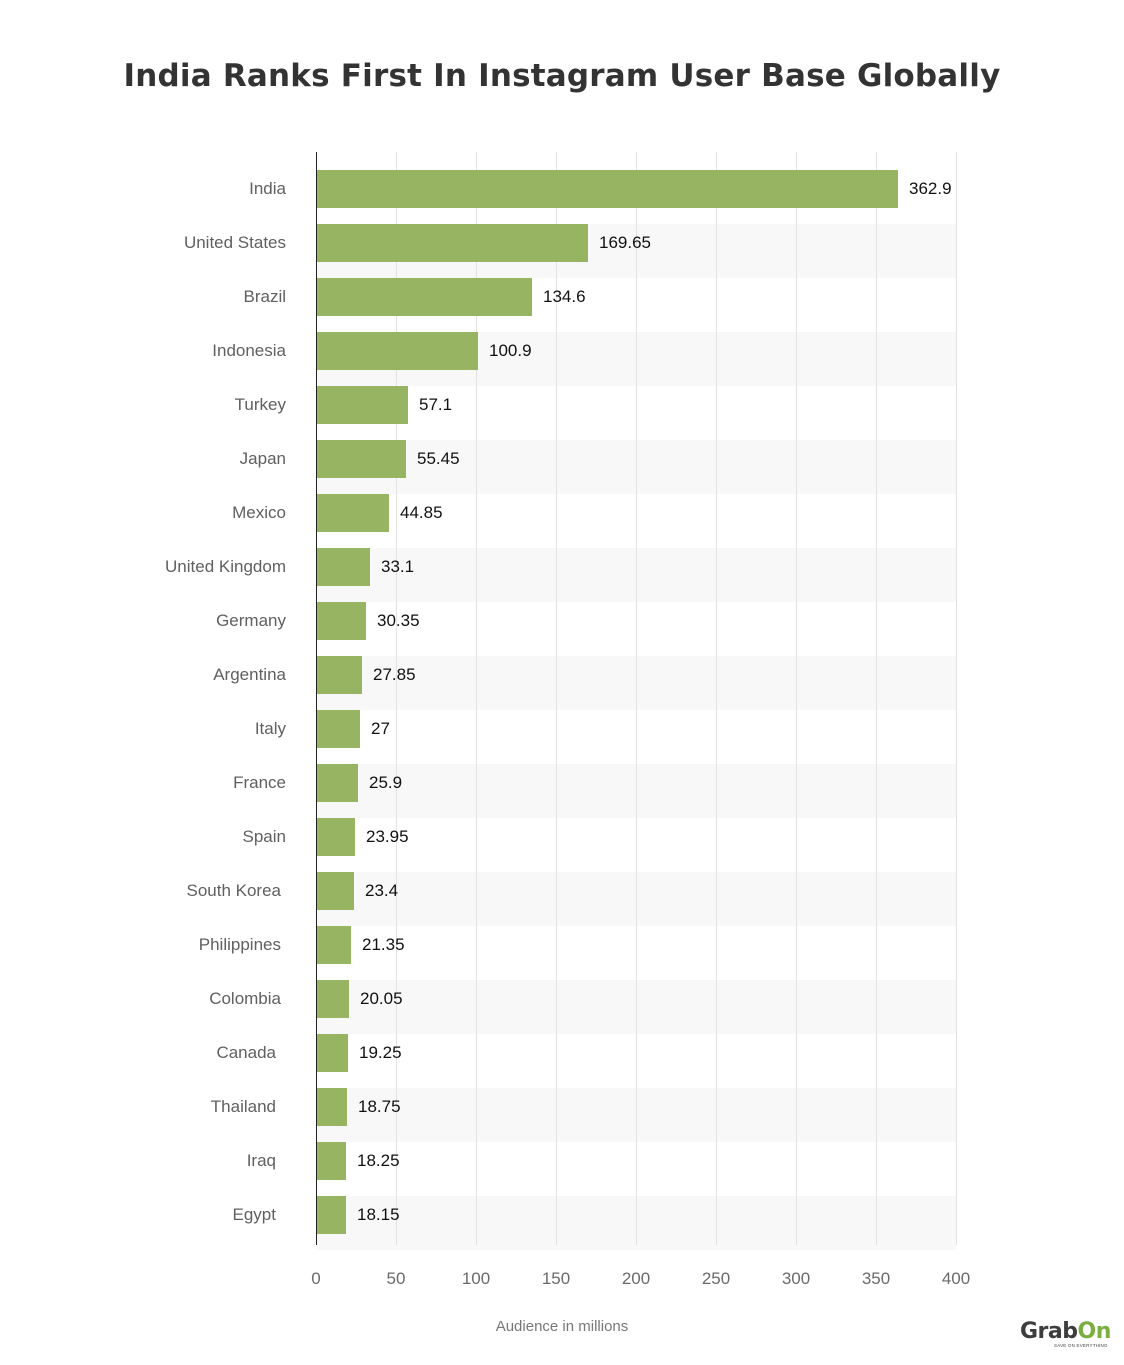 This screenshot has height=1365, width=1124. Describe the element at coordinates (636, 1278) in the screenshot. I see `x-tick-label: 200` at that location.